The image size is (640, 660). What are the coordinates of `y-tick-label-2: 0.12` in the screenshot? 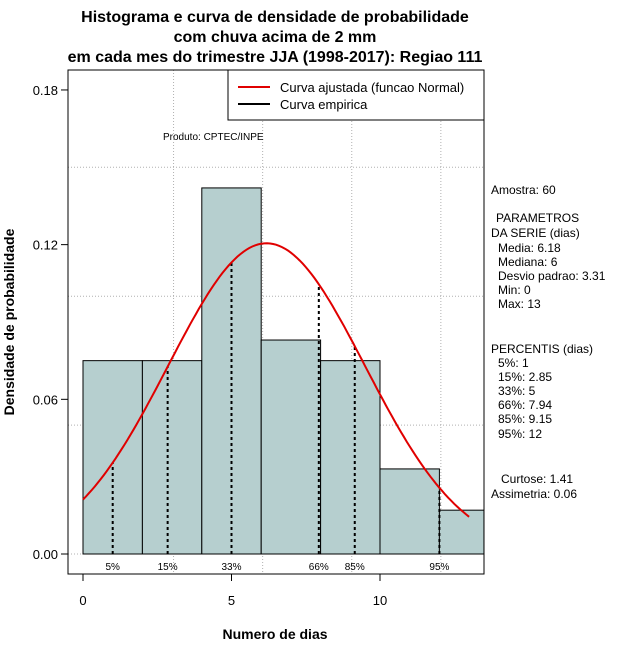 It's located at (45, 245).